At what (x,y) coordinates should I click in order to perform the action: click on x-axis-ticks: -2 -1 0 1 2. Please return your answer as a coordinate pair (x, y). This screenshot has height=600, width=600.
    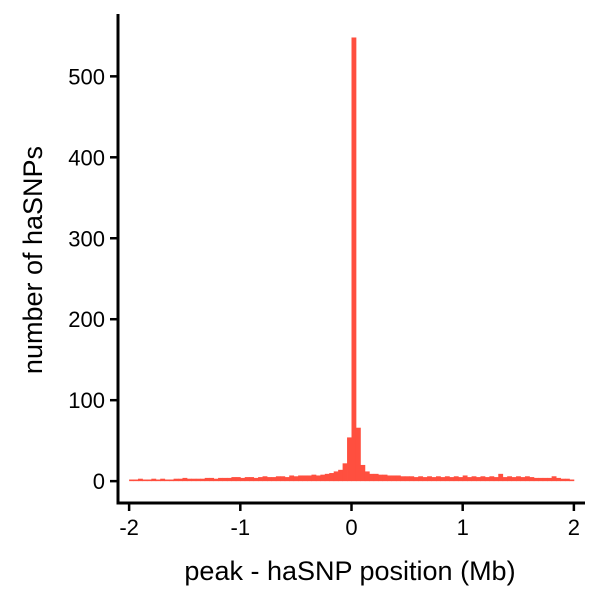
    Looking at the image, I should click on (349, 521).